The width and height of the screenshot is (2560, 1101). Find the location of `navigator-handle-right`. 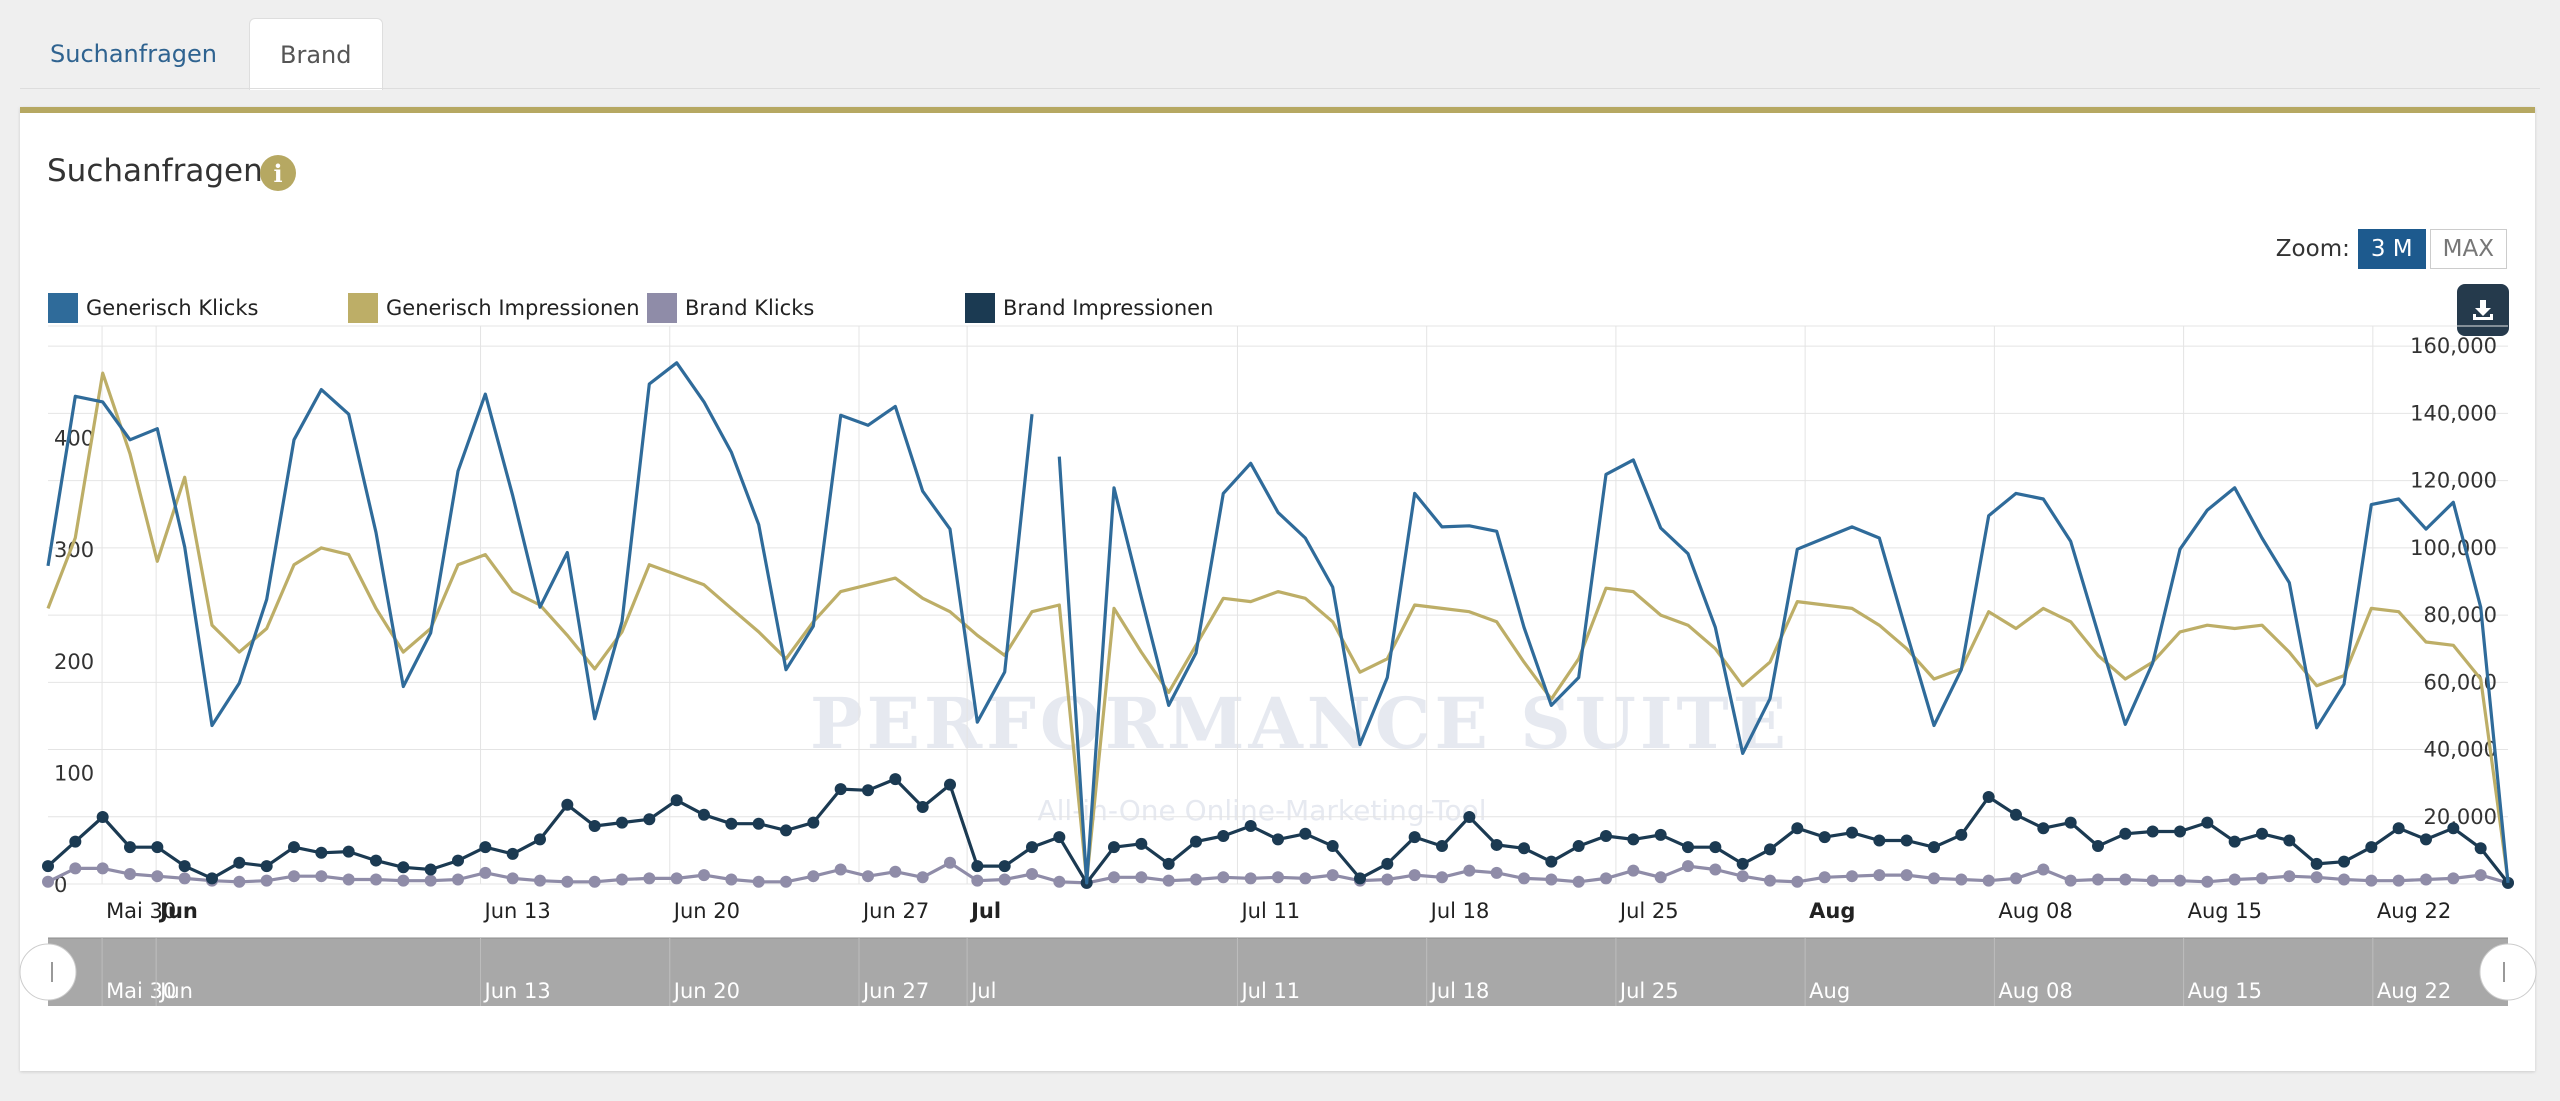

navigator-handle-right is located at coordinates (2508, 972).